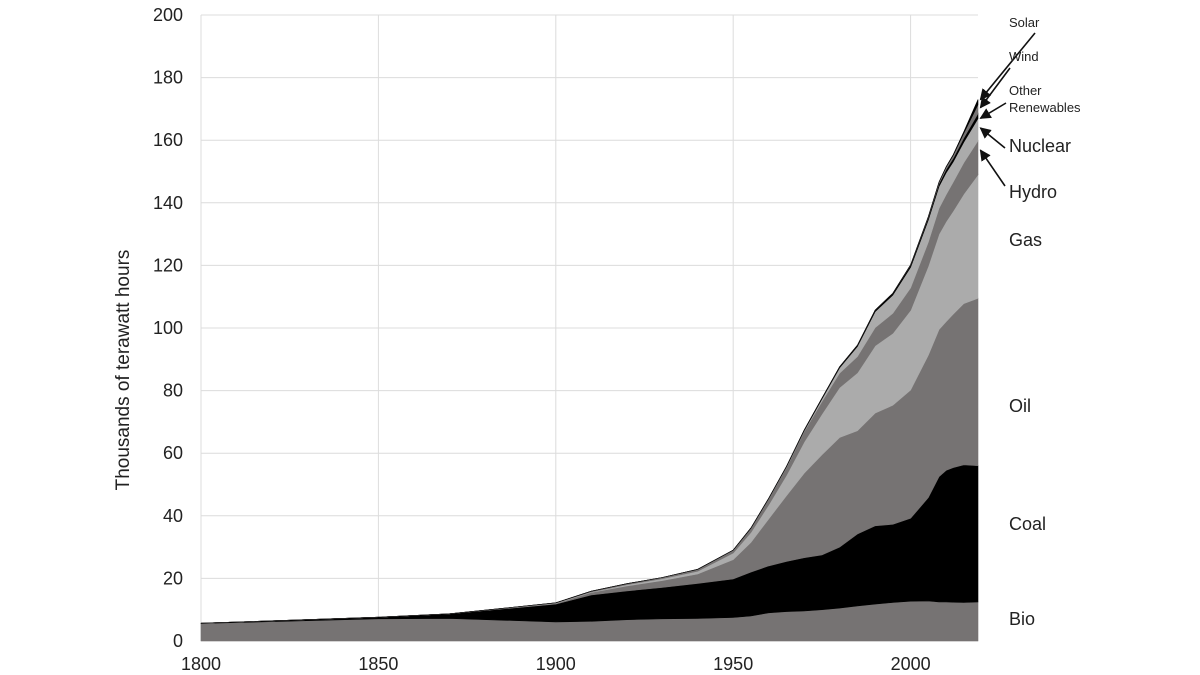 This screenshot has height=675, width=1200. What do you see at coordinates (995, 88) in the screenshot?
I see `label-arrow-wind` at bounding box center [995, 88].